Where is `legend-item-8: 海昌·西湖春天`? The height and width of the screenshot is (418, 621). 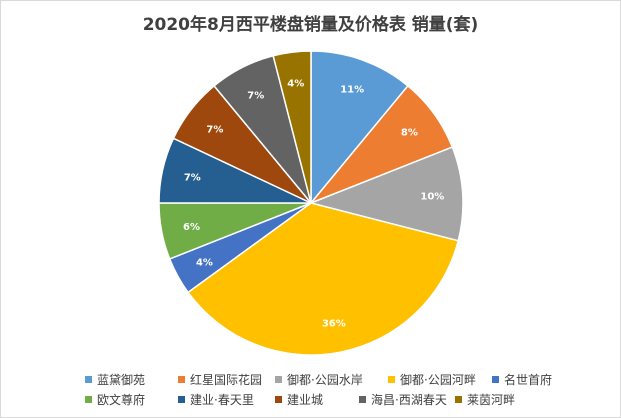
legend-item-8: 海昌·西湖春天 is located at coordinates (403, 399).